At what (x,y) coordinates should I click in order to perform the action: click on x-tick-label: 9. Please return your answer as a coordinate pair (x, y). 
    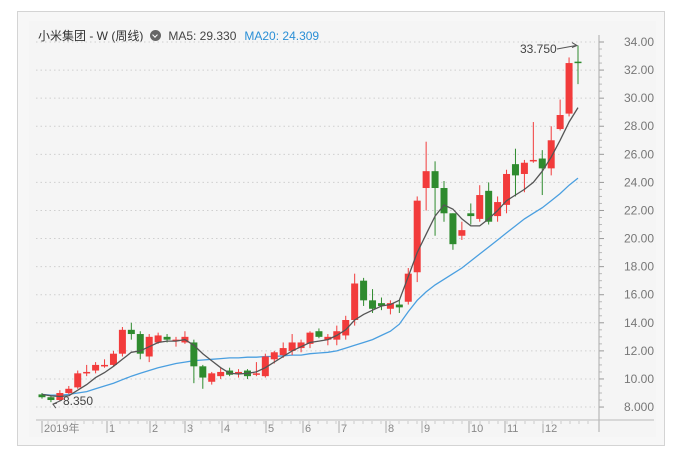
    Looking at the image, I should click on (427, 429).